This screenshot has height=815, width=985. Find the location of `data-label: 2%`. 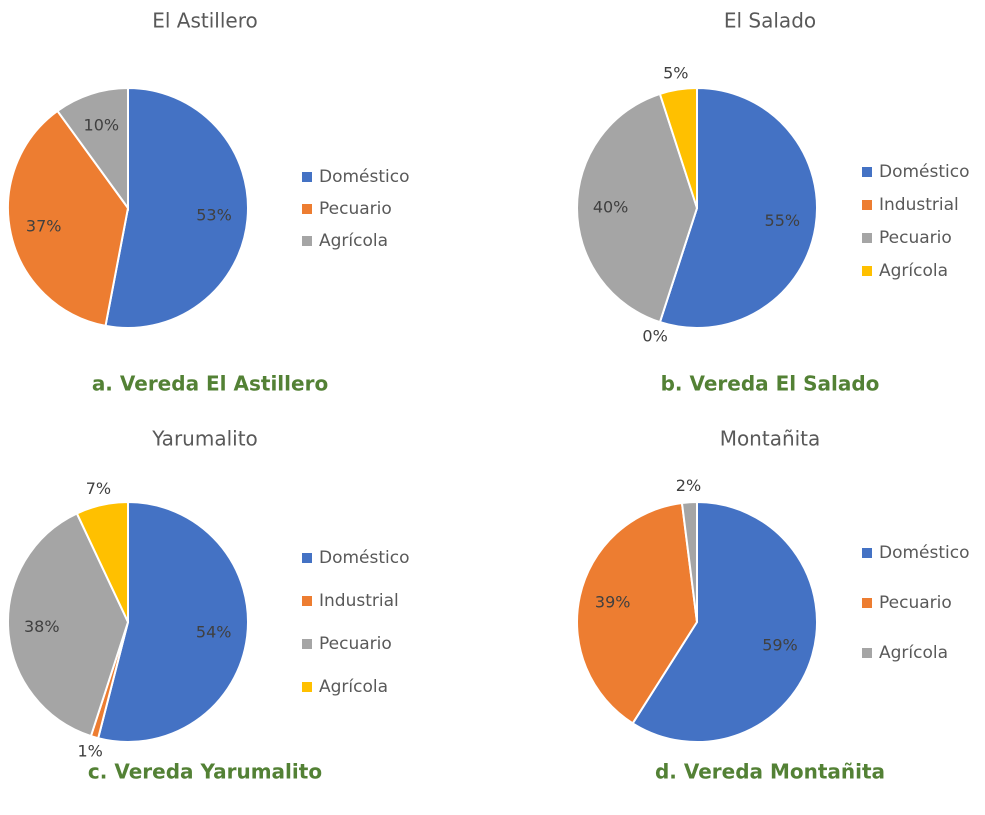

data-label: 2% is located at coordinates (688, 485).